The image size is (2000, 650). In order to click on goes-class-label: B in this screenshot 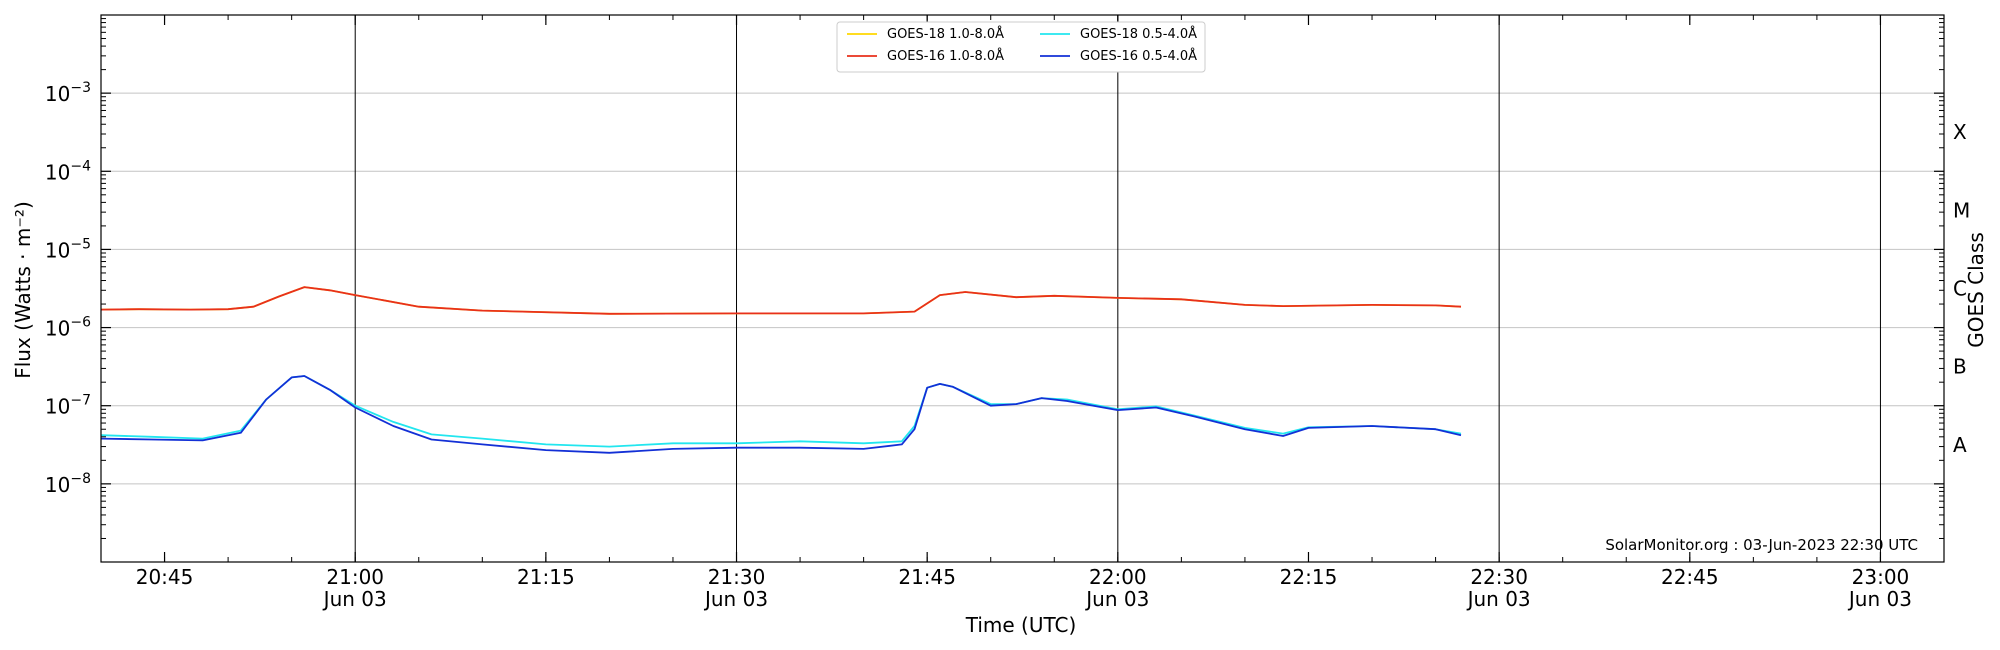, I will do `click(1960, 367)`.